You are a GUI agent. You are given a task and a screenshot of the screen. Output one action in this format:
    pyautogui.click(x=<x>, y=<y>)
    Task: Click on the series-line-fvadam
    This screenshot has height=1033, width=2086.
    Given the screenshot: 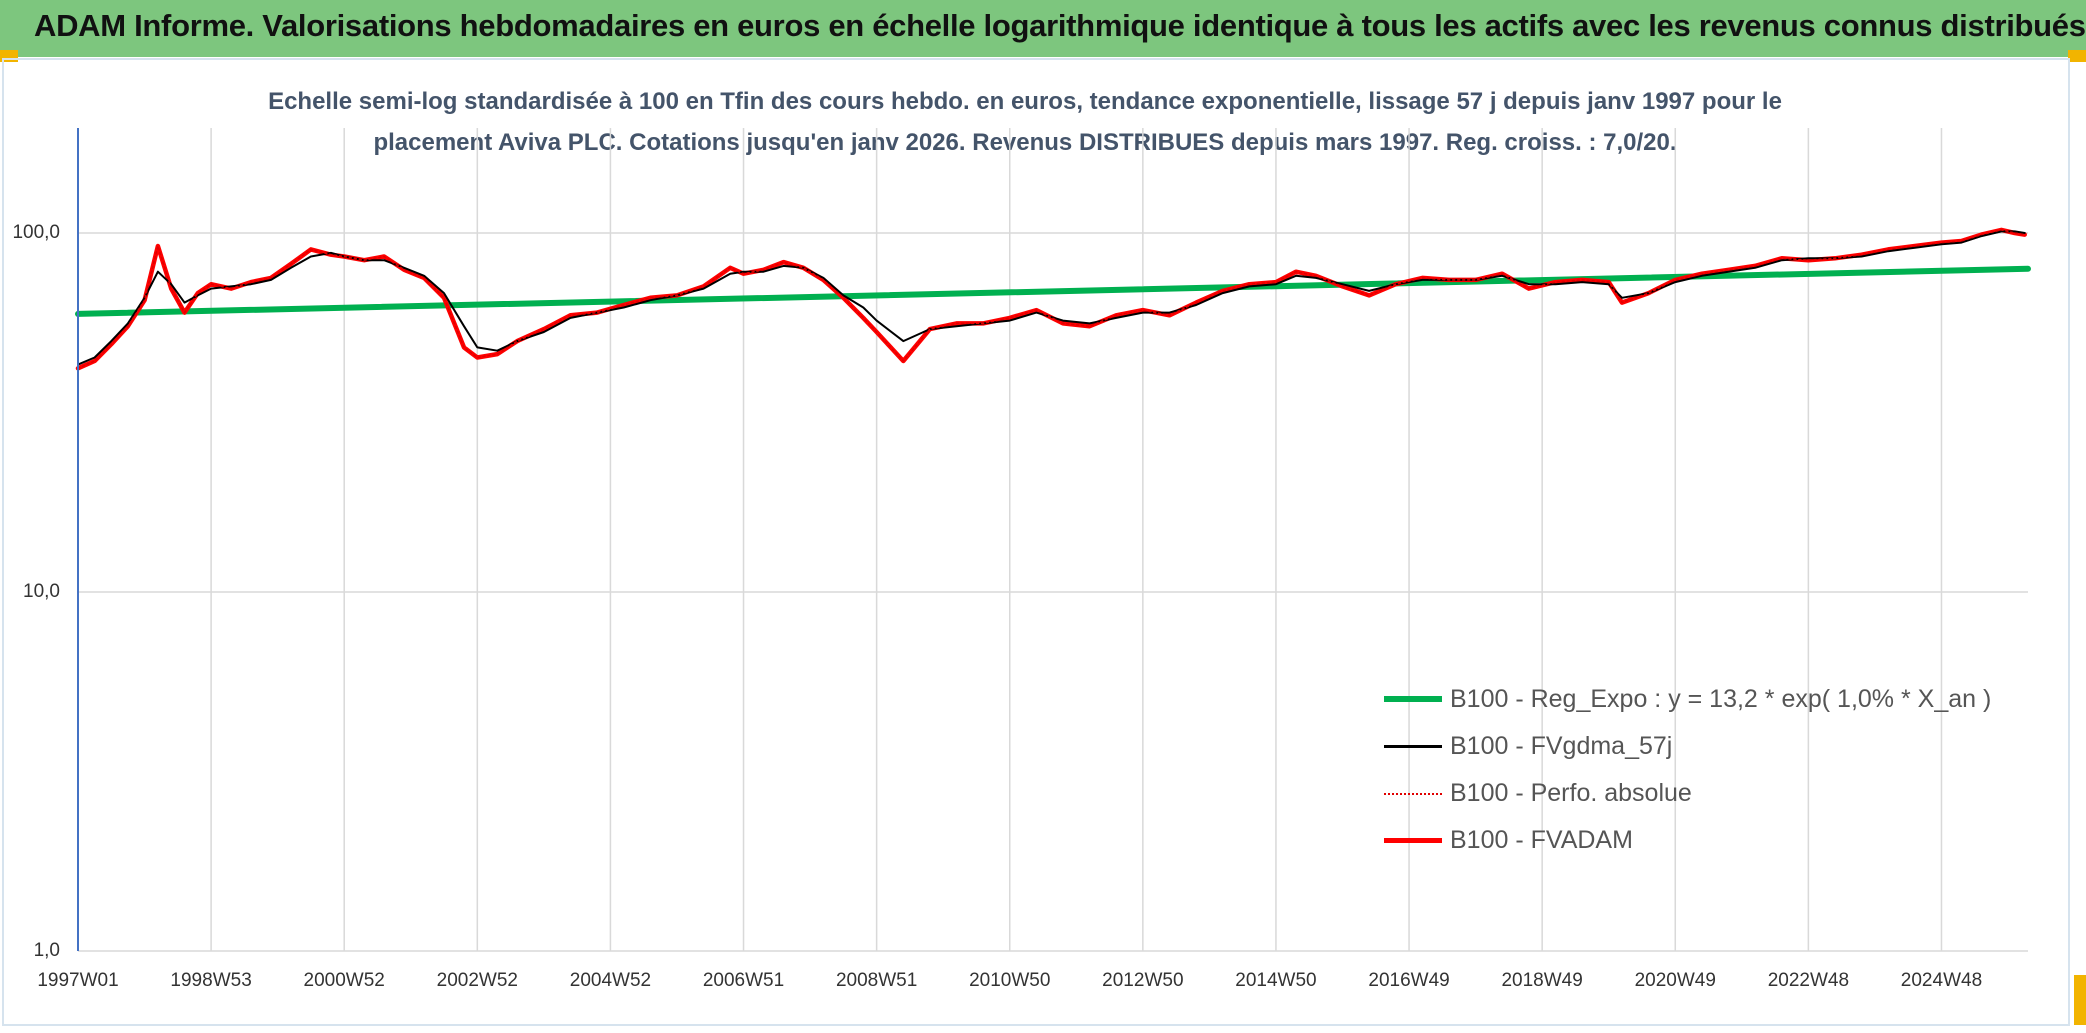 What is the action you would take?
    pyautogui.click(x=1051, y=299)
    